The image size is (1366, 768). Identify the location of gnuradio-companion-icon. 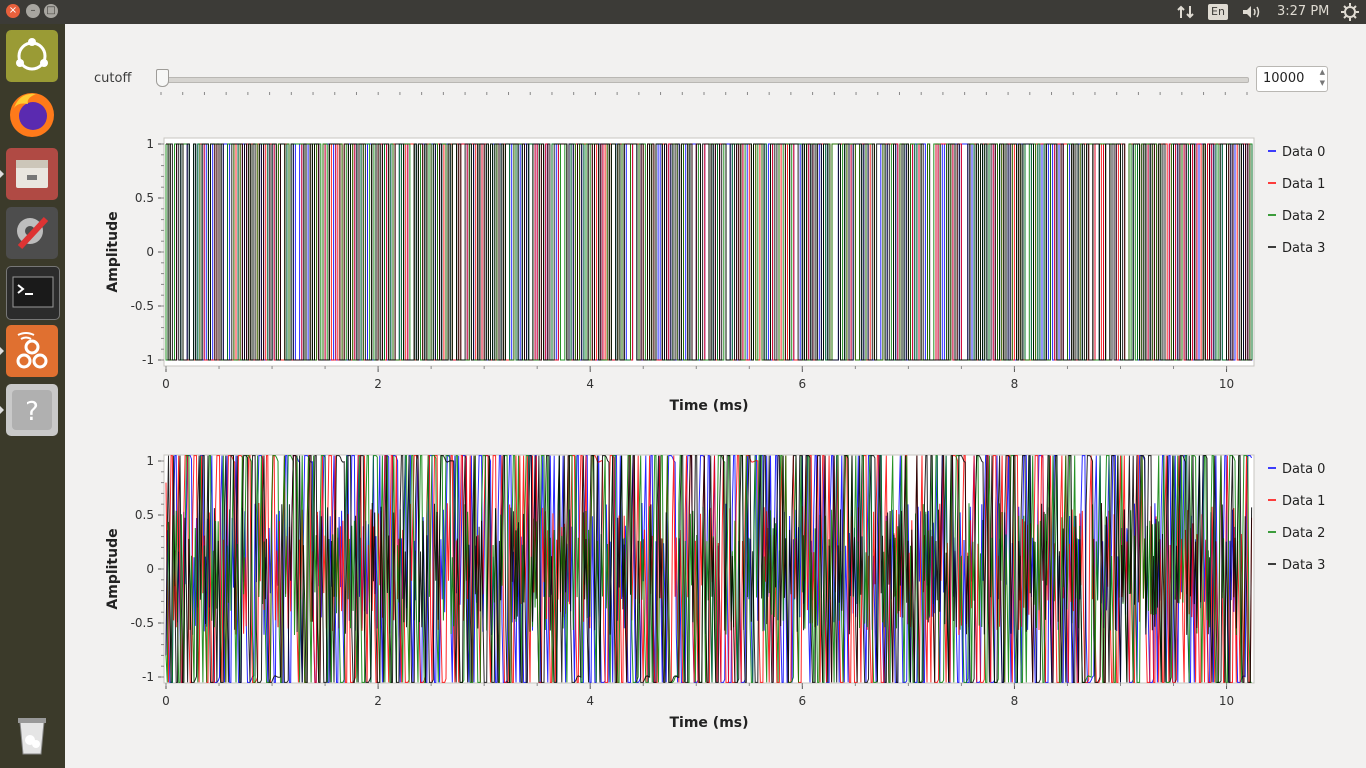
(29, 351).